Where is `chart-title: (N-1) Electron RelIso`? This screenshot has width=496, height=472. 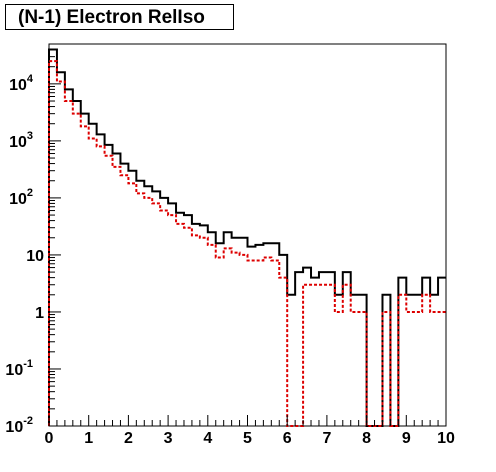
chart-title: (N-1) Electron RelIso is located at coordinates (119, 17).